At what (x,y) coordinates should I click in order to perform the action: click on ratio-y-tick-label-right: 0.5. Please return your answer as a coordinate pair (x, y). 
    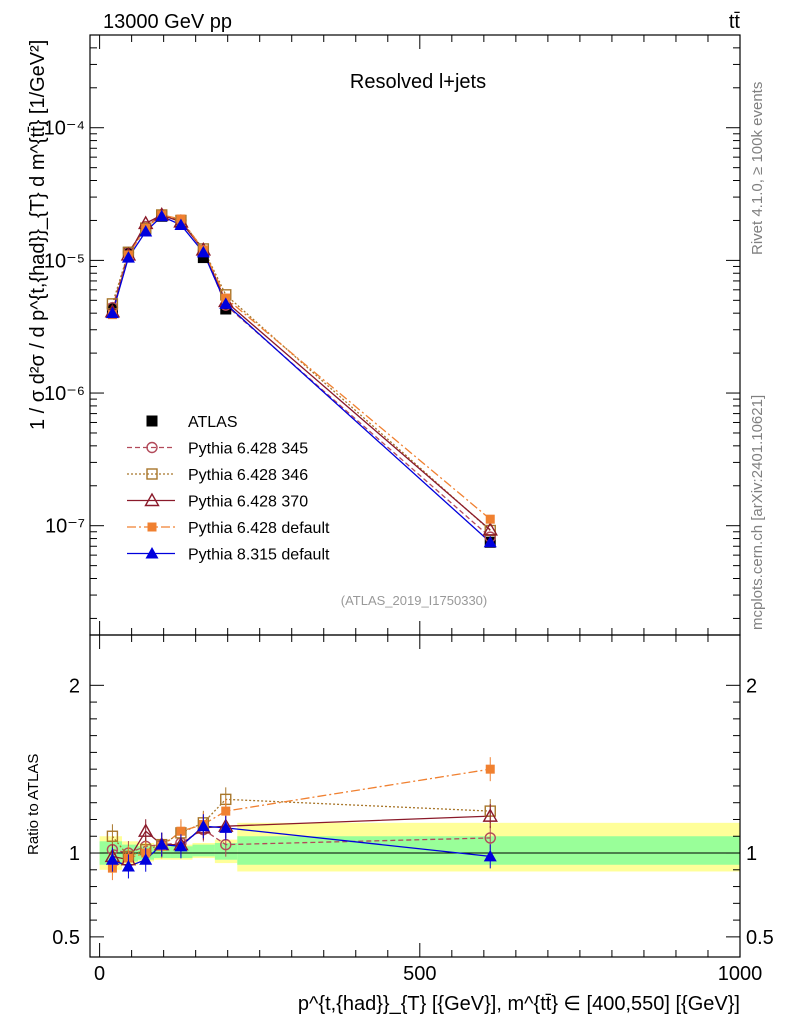
    Looking at the image, I should click on (760, 938).